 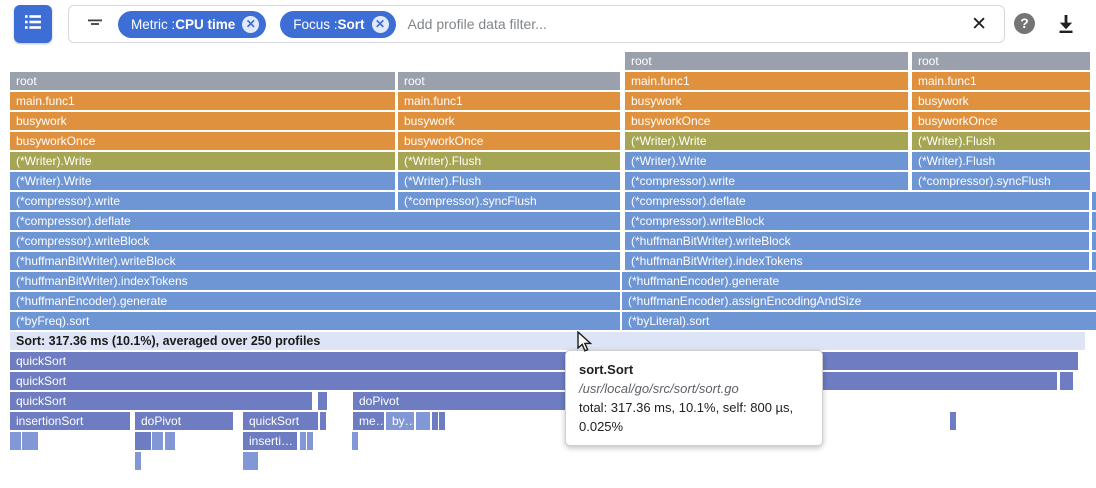 What do you see at coordinates (1066, 24) in the screenshot?
I see `download-button` at bounding box center [1066, 24].